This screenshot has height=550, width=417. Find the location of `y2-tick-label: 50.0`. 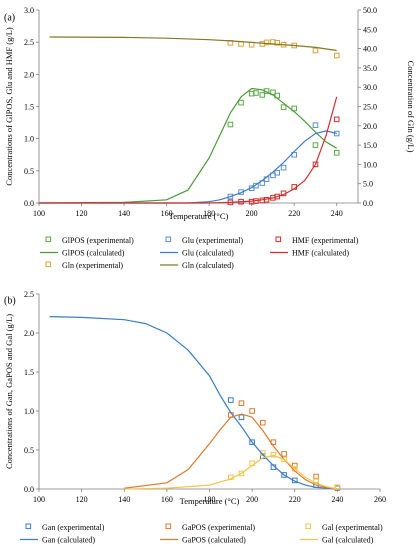

y2-tick-label: 50.0 is located at coordinates (370, 10).